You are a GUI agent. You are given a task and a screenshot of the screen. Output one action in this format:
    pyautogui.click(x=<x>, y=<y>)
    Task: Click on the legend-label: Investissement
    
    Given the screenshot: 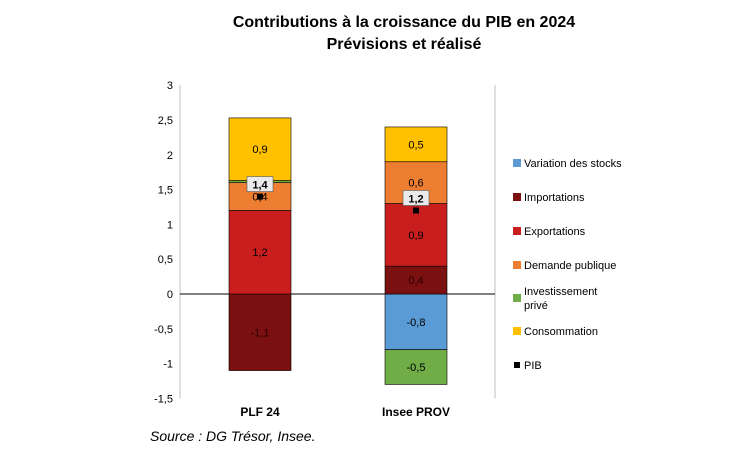 What is the action you would take?
    pyautogui.click(x=560, y=292)
    